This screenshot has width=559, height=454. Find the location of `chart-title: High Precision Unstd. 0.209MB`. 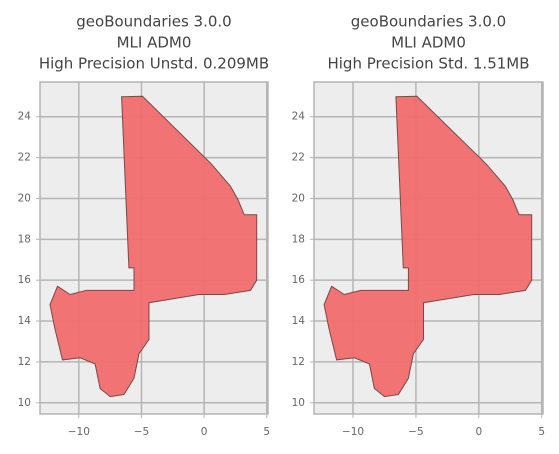

chart-title: High Precision Unstd. 0.209MB is located at coordinates (154, 64).